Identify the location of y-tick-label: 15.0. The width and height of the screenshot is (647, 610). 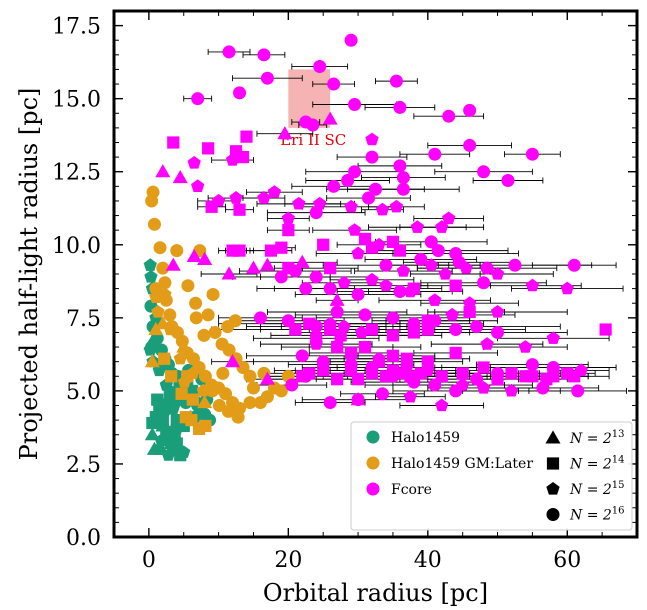
(76, 100).